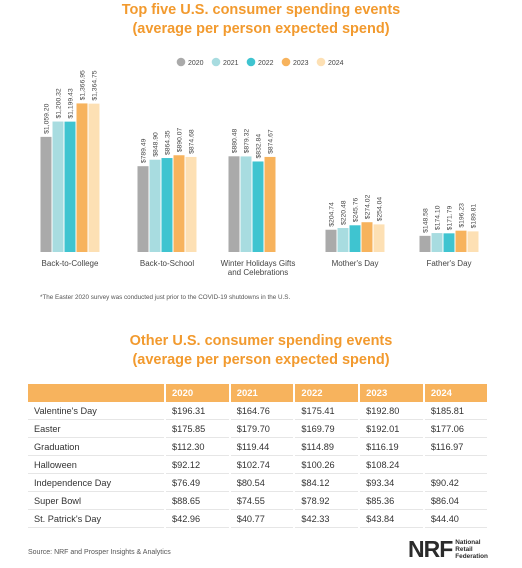 This screenshot has width=522, height=568. Describe the element at coordinates (197, 518) in the screenshot. I see `table-cell: $42.96` at that location.